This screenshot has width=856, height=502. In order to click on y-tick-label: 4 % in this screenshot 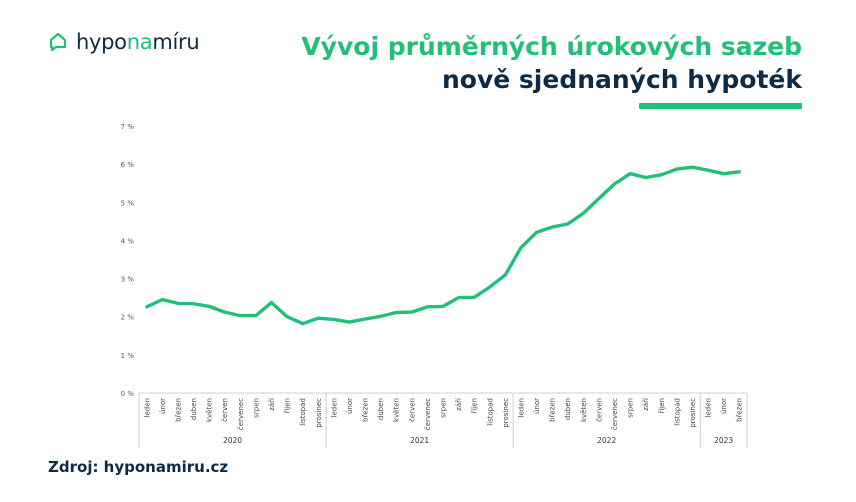, I will do `click(128, 241)`.